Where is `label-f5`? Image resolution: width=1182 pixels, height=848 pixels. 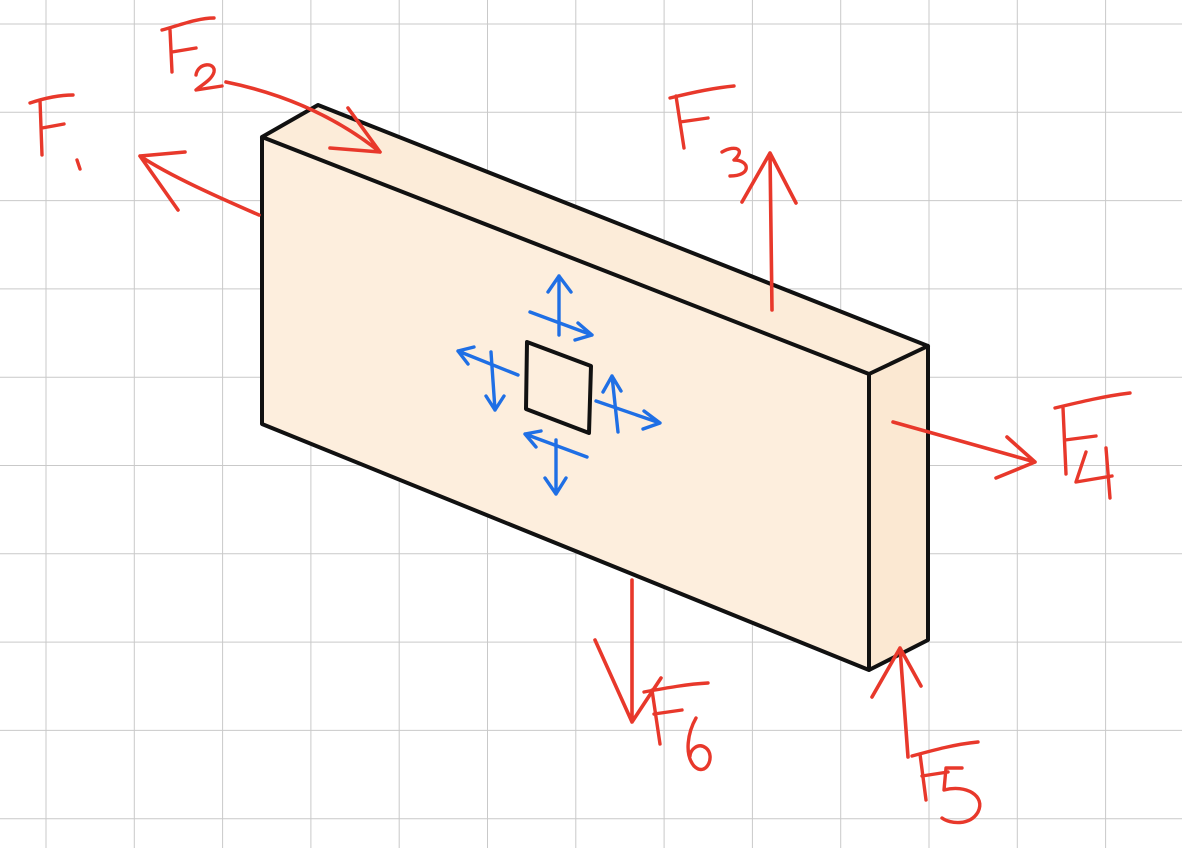
label-f5 is located at coordinates (946, 782).